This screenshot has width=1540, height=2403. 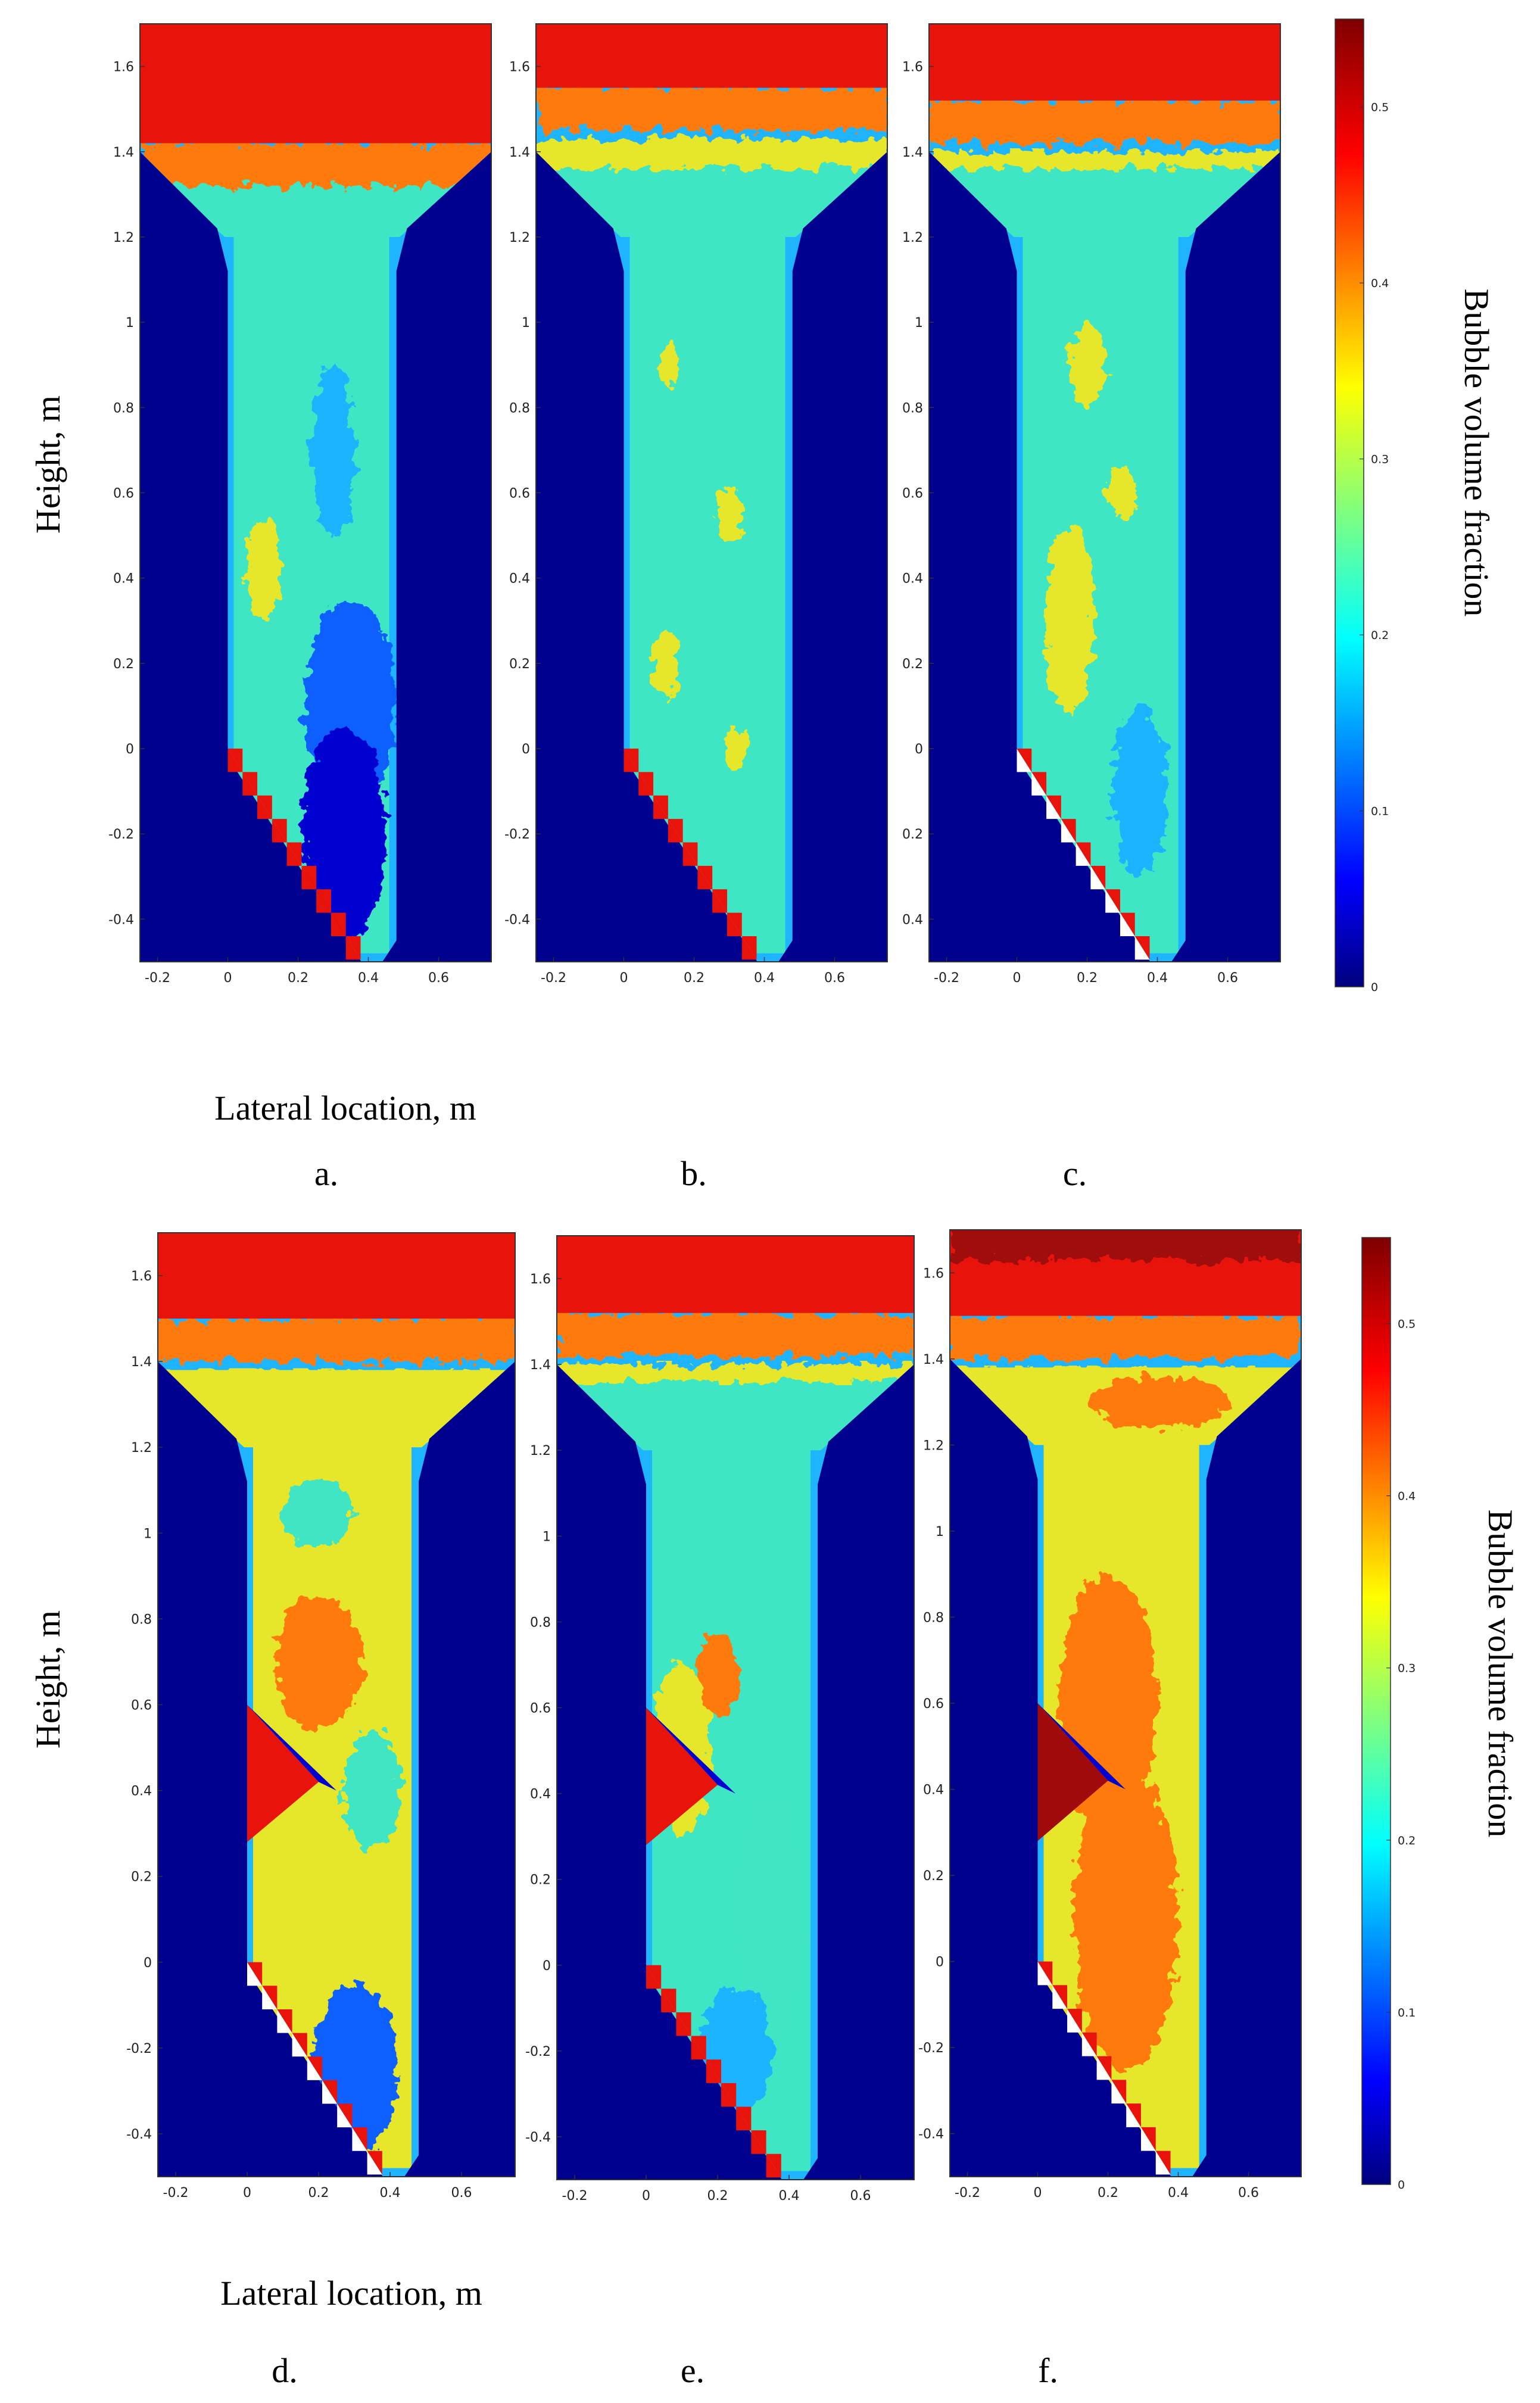 I want to click on colorbar-label-bottom: Bubble volume fraction, so click(x=1500, y=1674).